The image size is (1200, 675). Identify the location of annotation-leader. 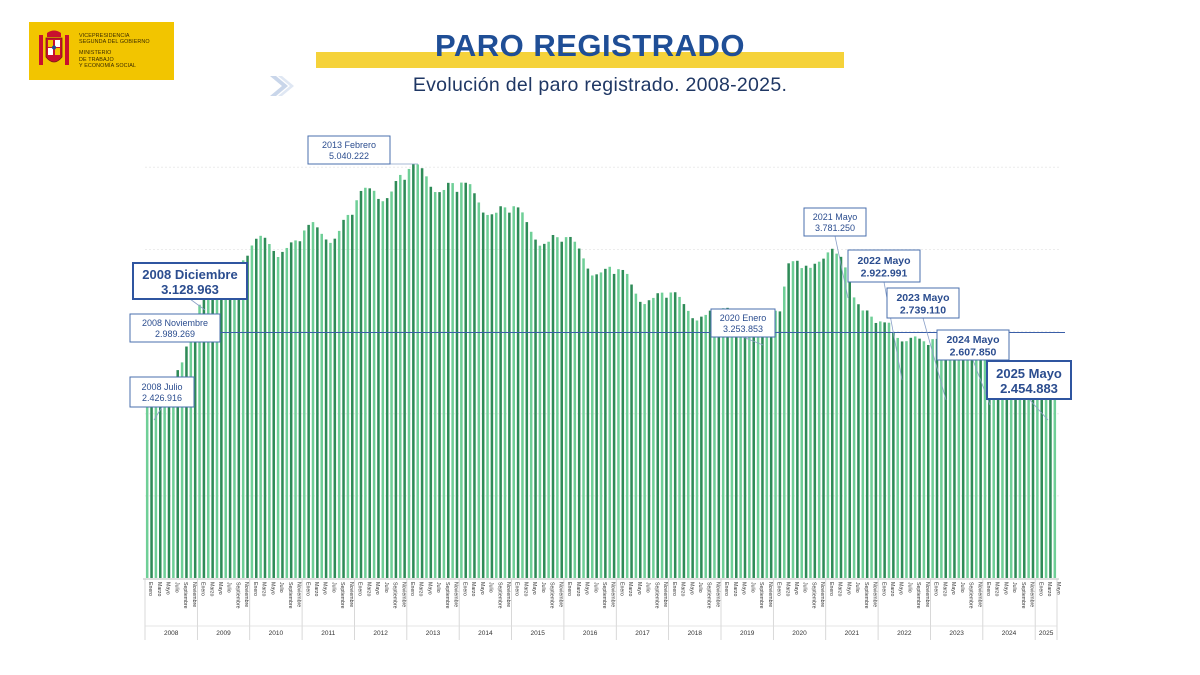
(753, 341).